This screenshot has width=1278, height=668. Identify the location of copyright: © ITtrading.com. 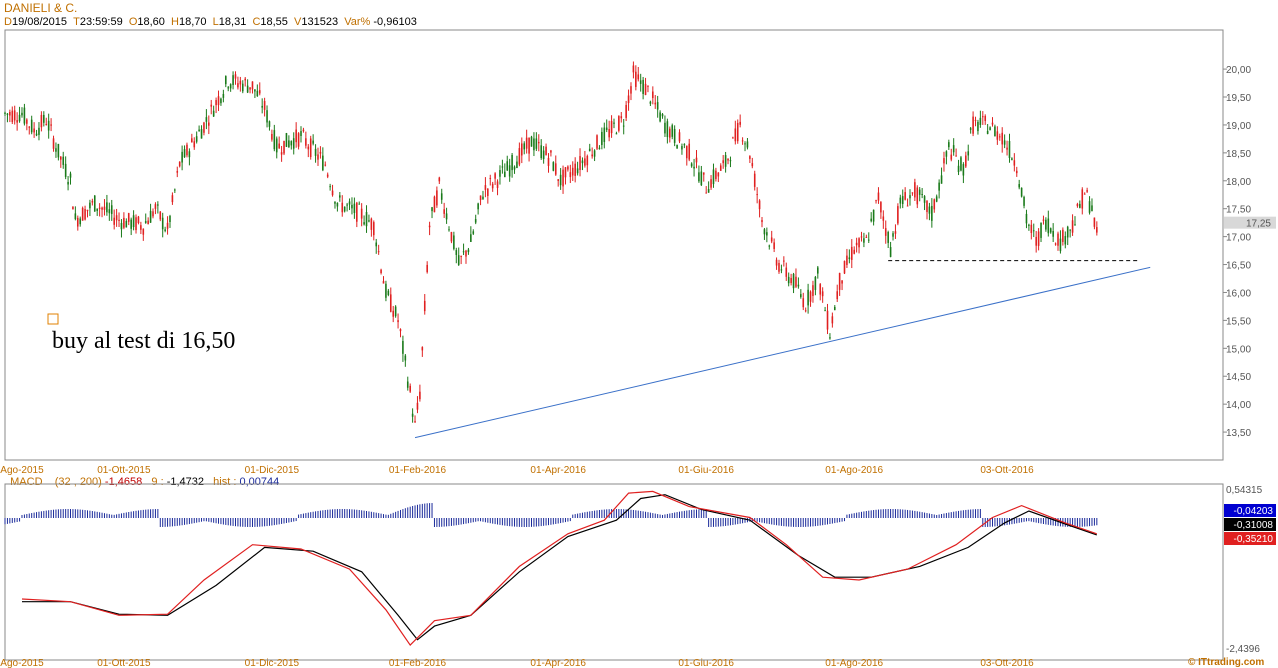
(1226, 662).